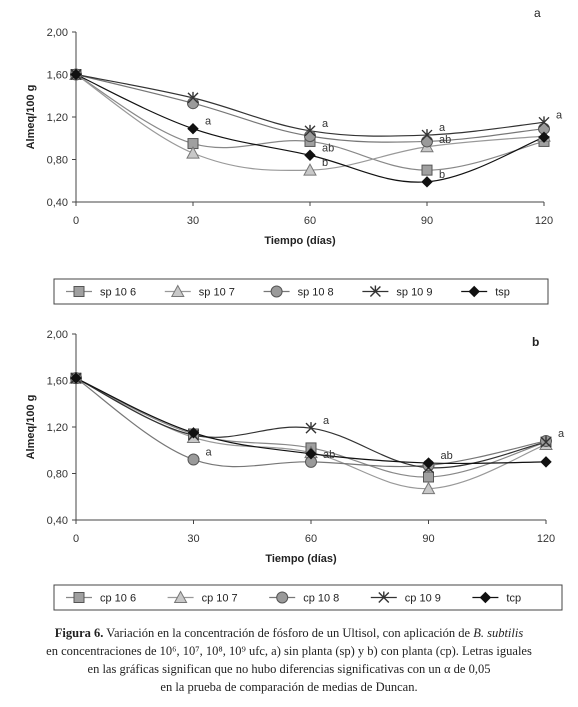 The height and width of the screenshot is (707, 578). Describe the element at coordinates (502, 293) in the screenshot. I see `legend-label: tsp` at that location.